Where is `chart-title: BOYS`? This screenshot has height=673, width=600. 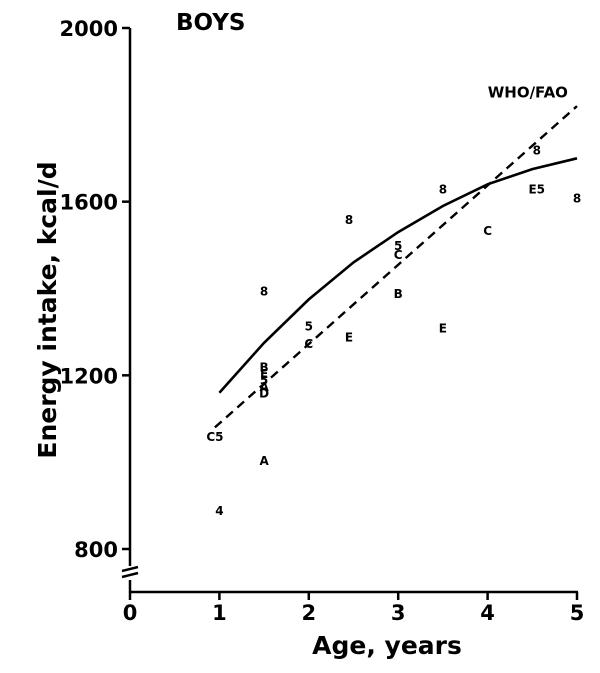 chart-title: BOYS is located at coordinates (210, 23).